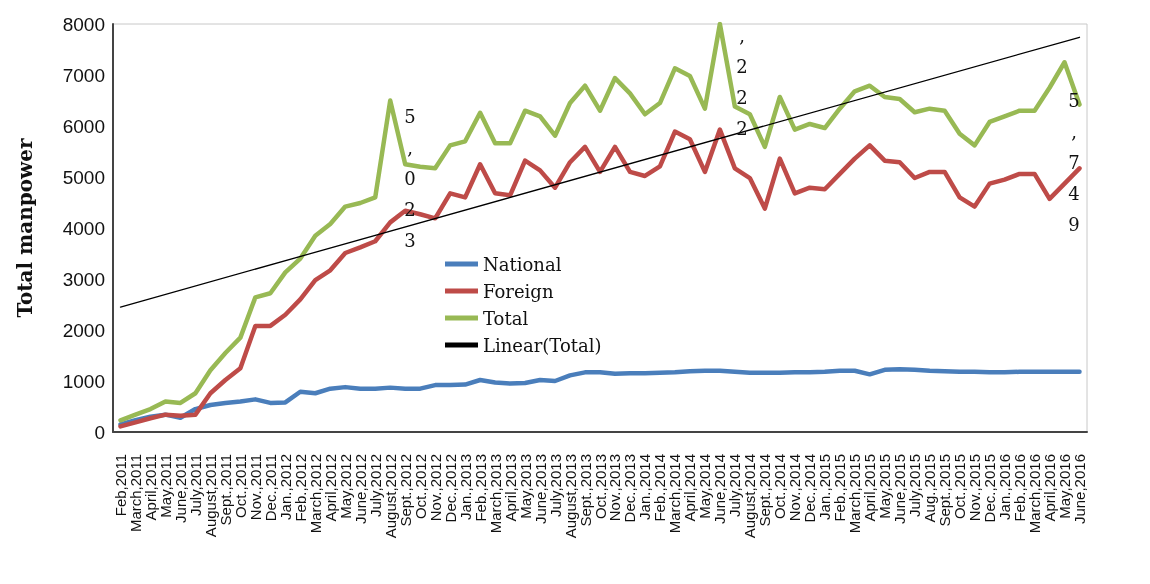  I want to click on line-series, so click(600, 397).